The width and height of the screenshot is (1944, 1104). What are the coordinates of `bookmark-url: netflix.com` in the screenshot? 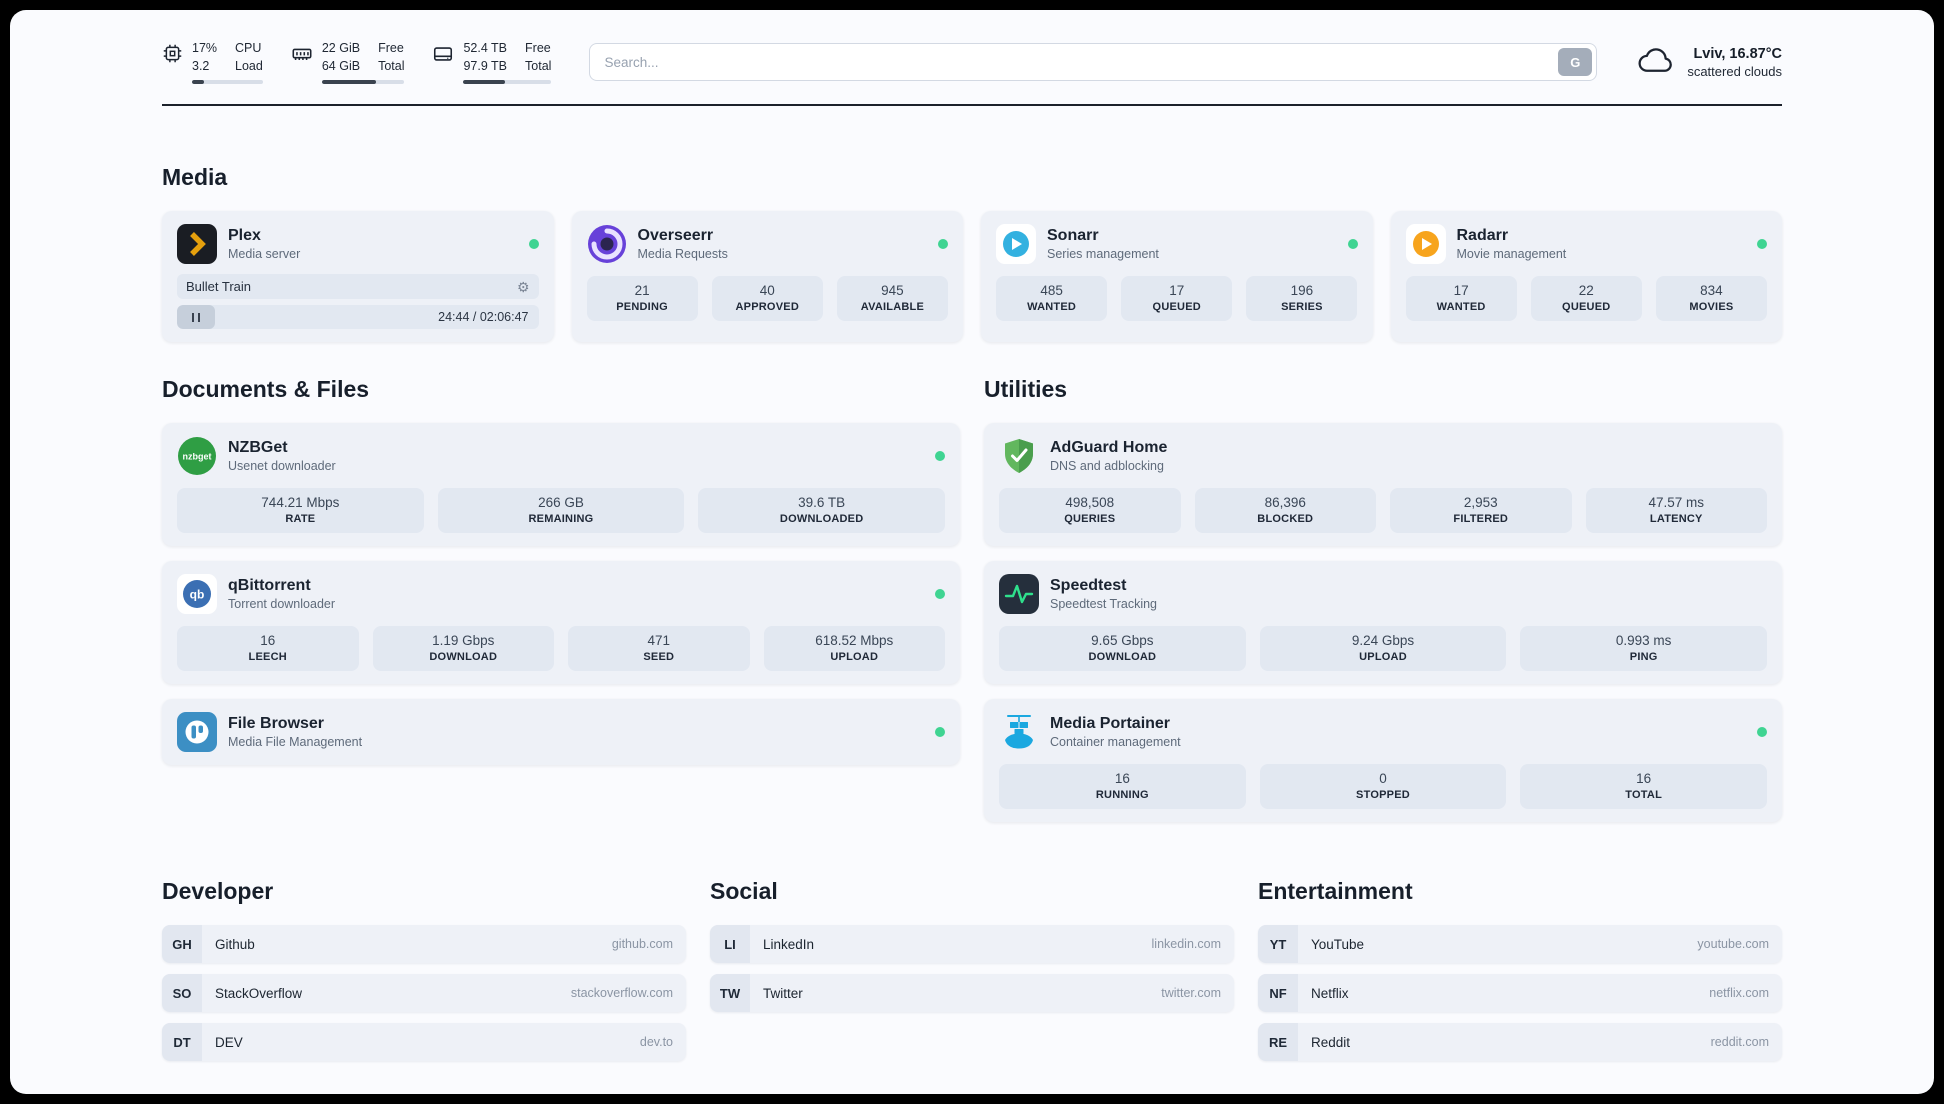 It's located at (1739, 993).